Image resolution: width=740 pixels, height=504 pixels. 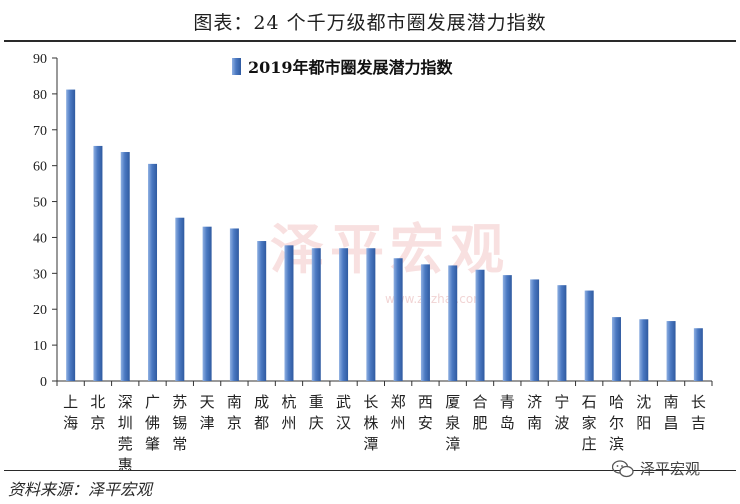 I want to click on x-tick-label: 合肥, so click(x=480, y=412).